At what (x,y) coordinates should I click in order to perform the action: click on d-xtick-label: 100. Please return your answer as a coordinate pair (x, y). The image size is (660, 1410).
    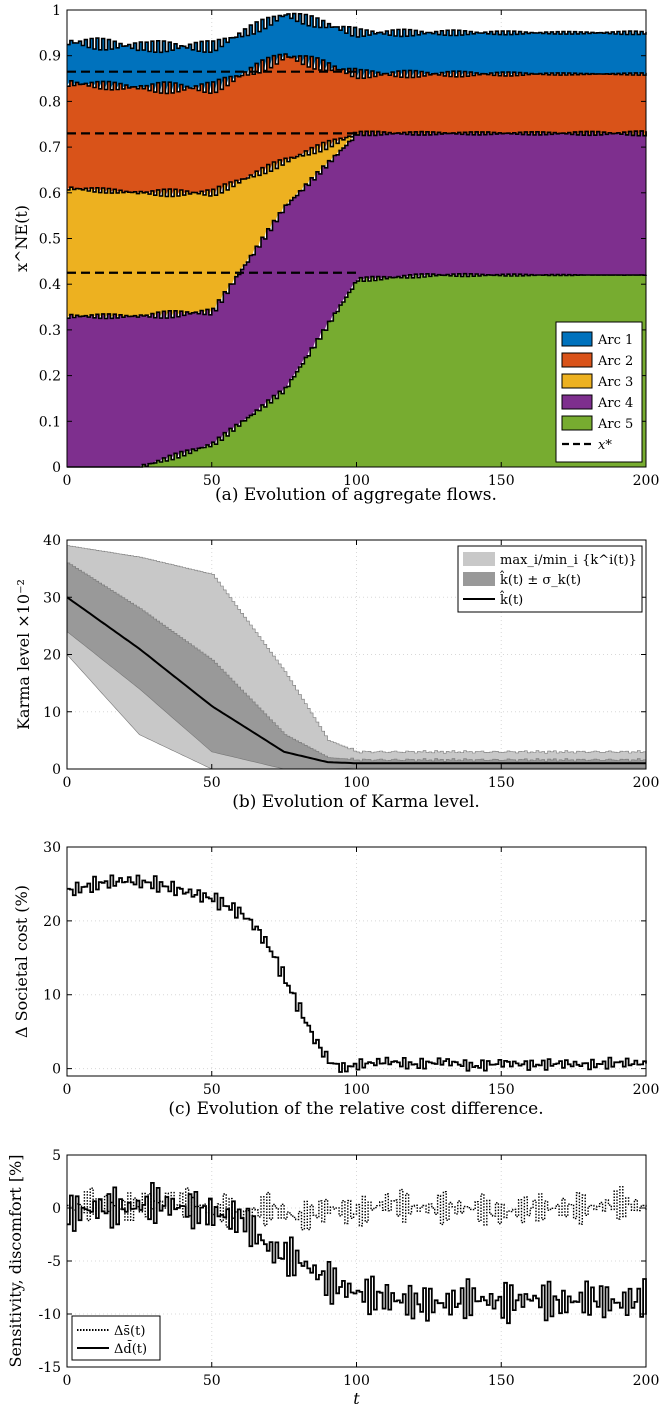
    Looking at the image, I should click on (356, 1381).